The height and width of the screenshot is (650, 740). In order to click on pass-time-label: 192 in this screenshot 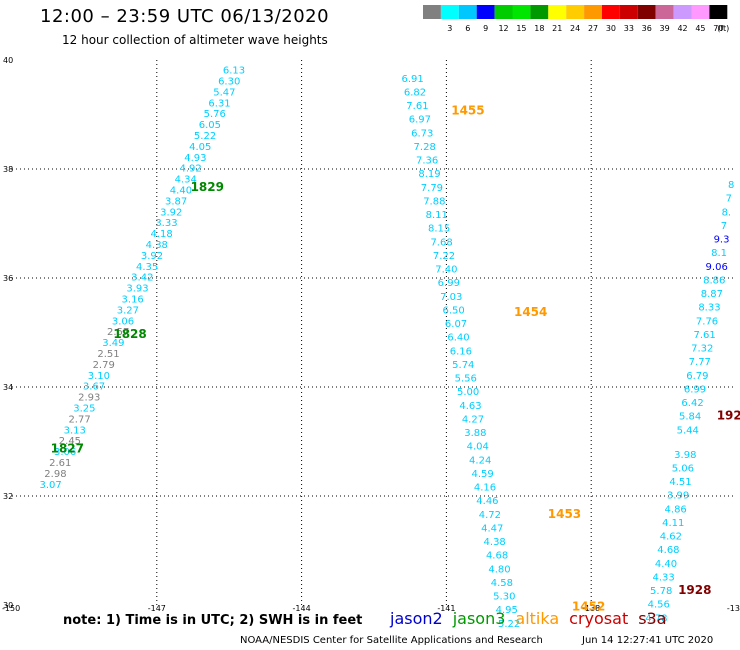, I will do `click(728, 416)`.